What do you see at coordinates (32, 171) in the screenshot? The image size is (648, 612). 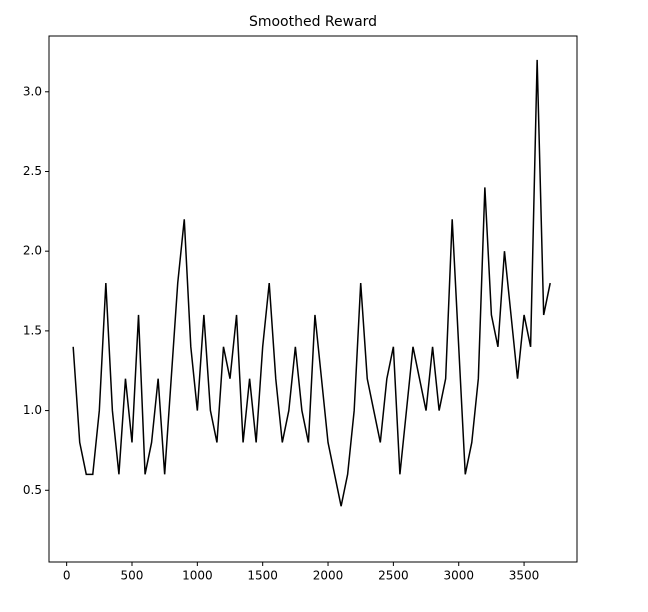 I see `y-tick-label: 2.5` at bounding box center [32, 171].